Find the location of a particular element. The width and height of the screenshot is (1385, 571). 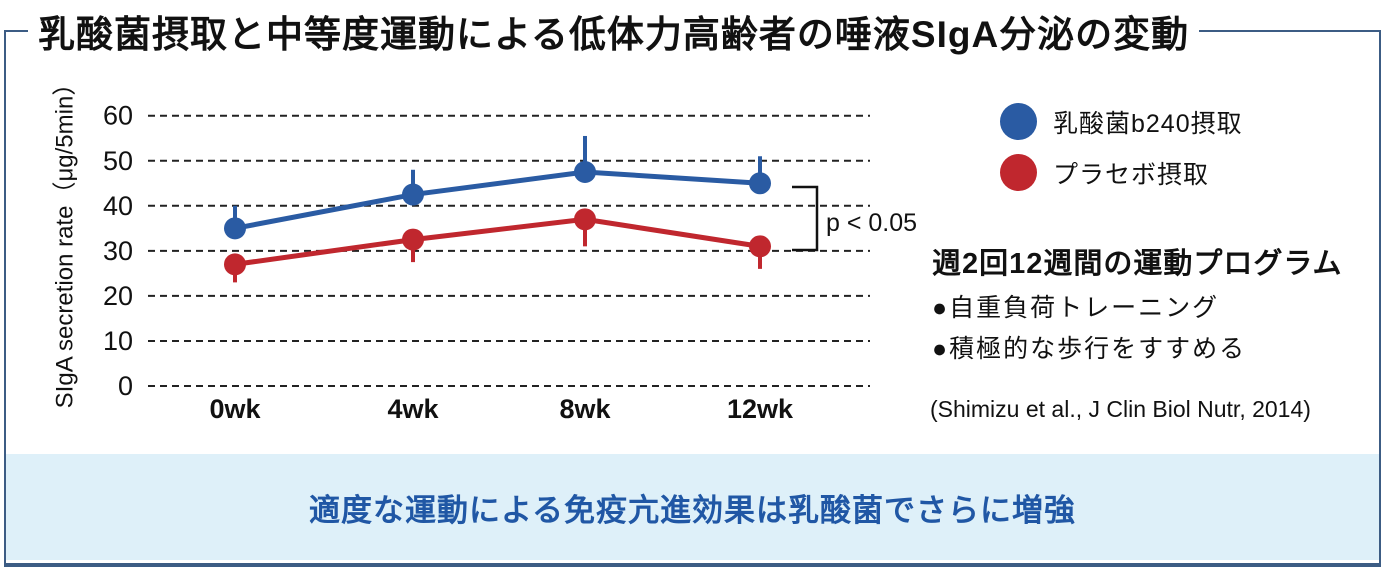

legend-item-placebo: プラセボ摂取 is located at coordinates (1121, 172).